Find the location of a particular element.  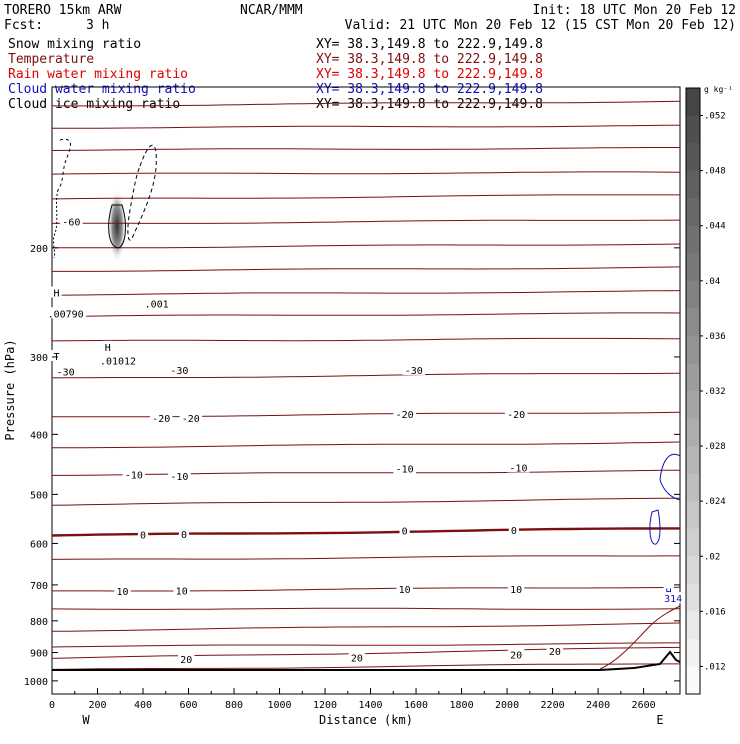

cloud-water-contour-top is located at coordinates (670, 477).